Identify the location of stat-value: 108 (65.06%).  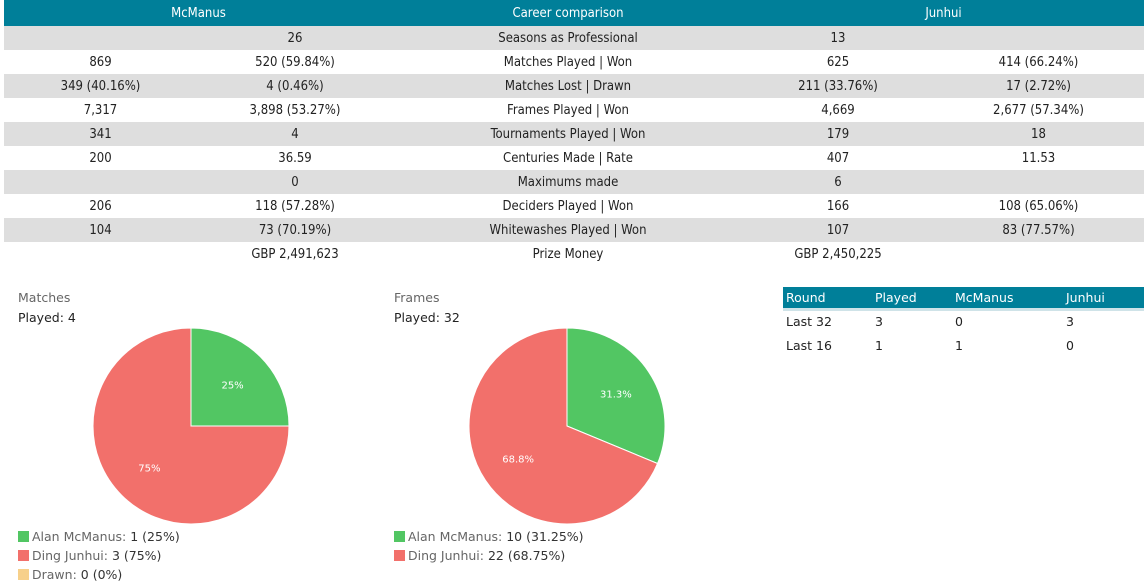
(1038, 206).